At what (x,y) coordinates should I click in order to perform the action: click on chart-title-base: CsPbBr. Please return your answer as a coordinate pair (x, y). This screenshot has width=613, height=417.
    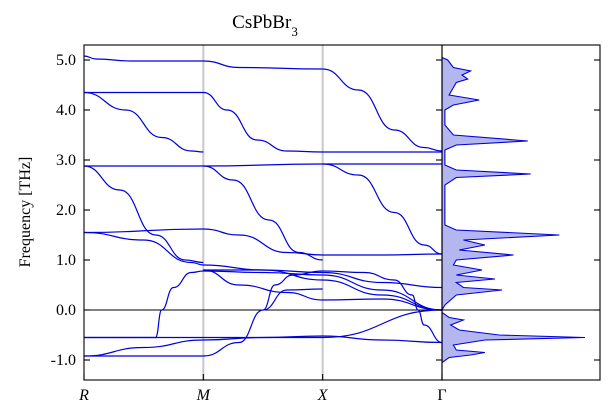
    Looking at the image, I should click on (262, 22).